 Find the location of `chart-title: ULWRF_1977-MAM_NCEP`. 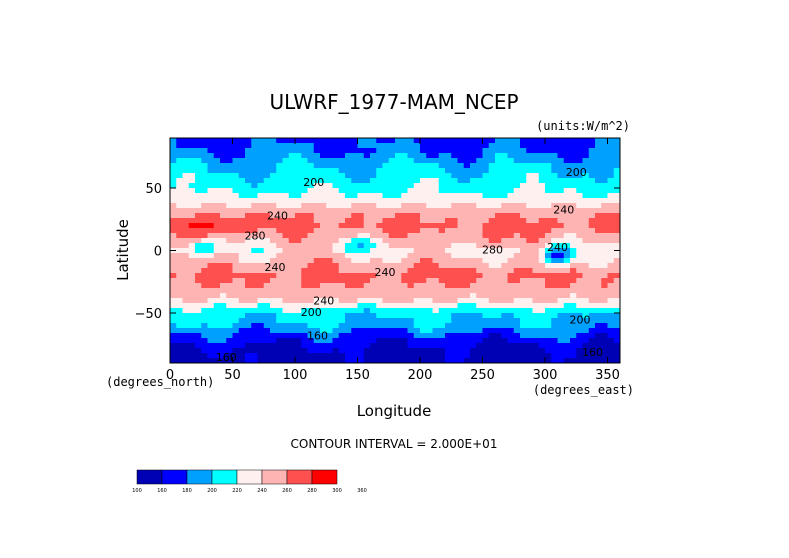

chart-title: ULWRF_1977-MAM_NCEP is located at coordinates (393, 102).